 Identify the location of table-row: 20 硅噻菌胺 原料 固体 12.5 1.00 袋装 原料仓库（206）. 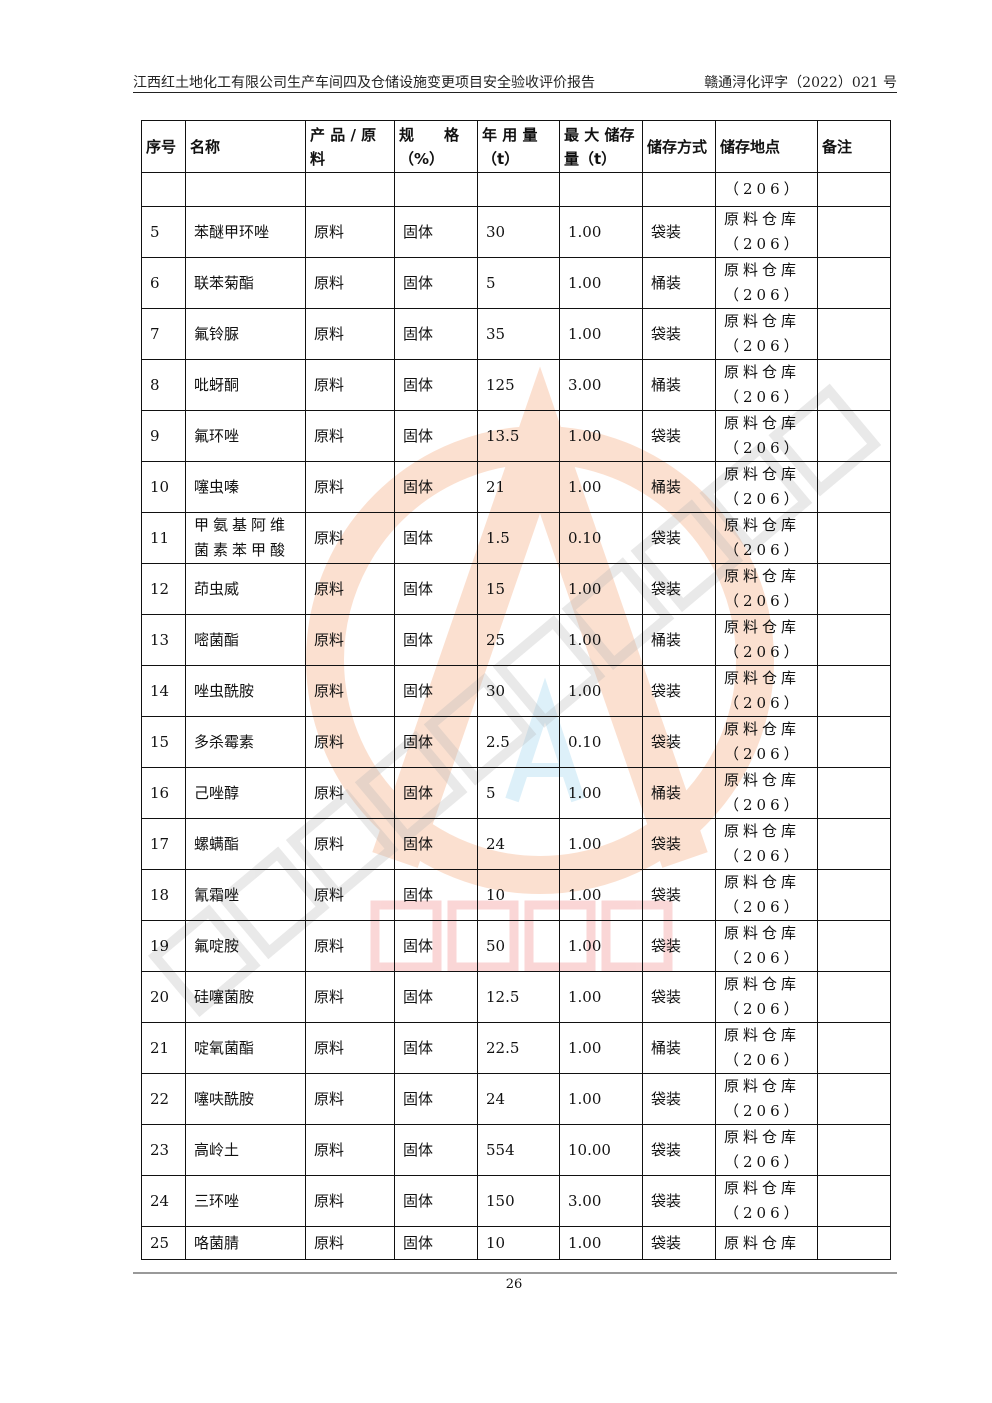
(516, 997).